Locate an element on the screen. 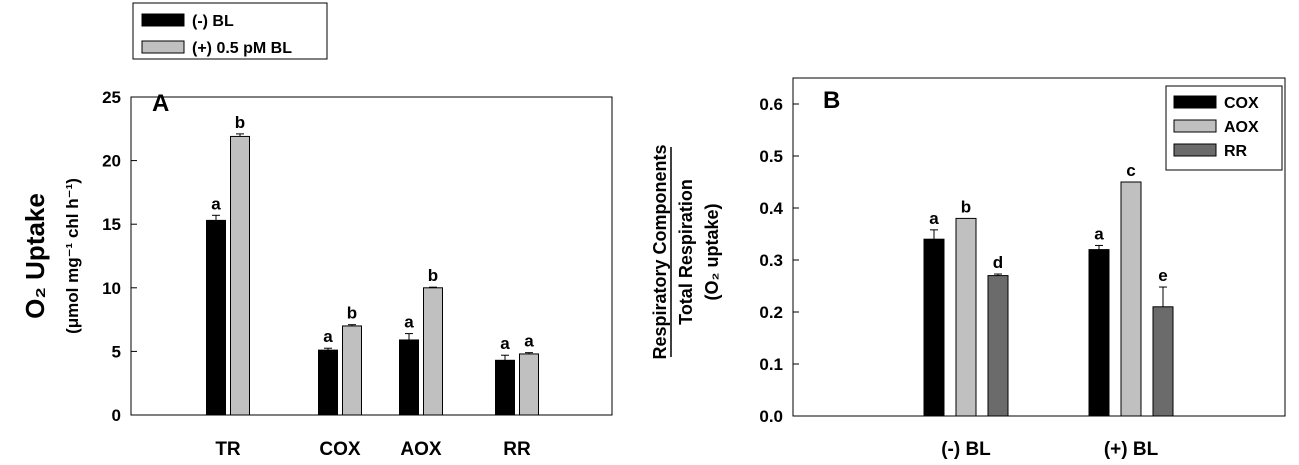 Image resolution: width=1299 pixels, height=465 pixels. y-axis-units: (μmol mg⁻¹ chl h⁻¹) is located at coordinates (72, 256).